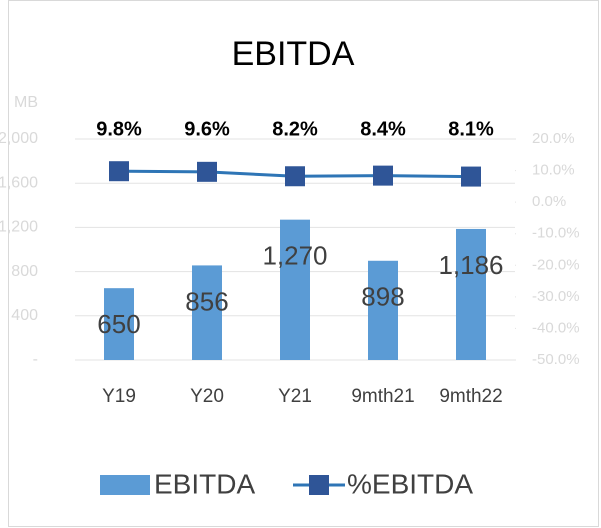  I want to click on legend-swatch, so click(125, 485).